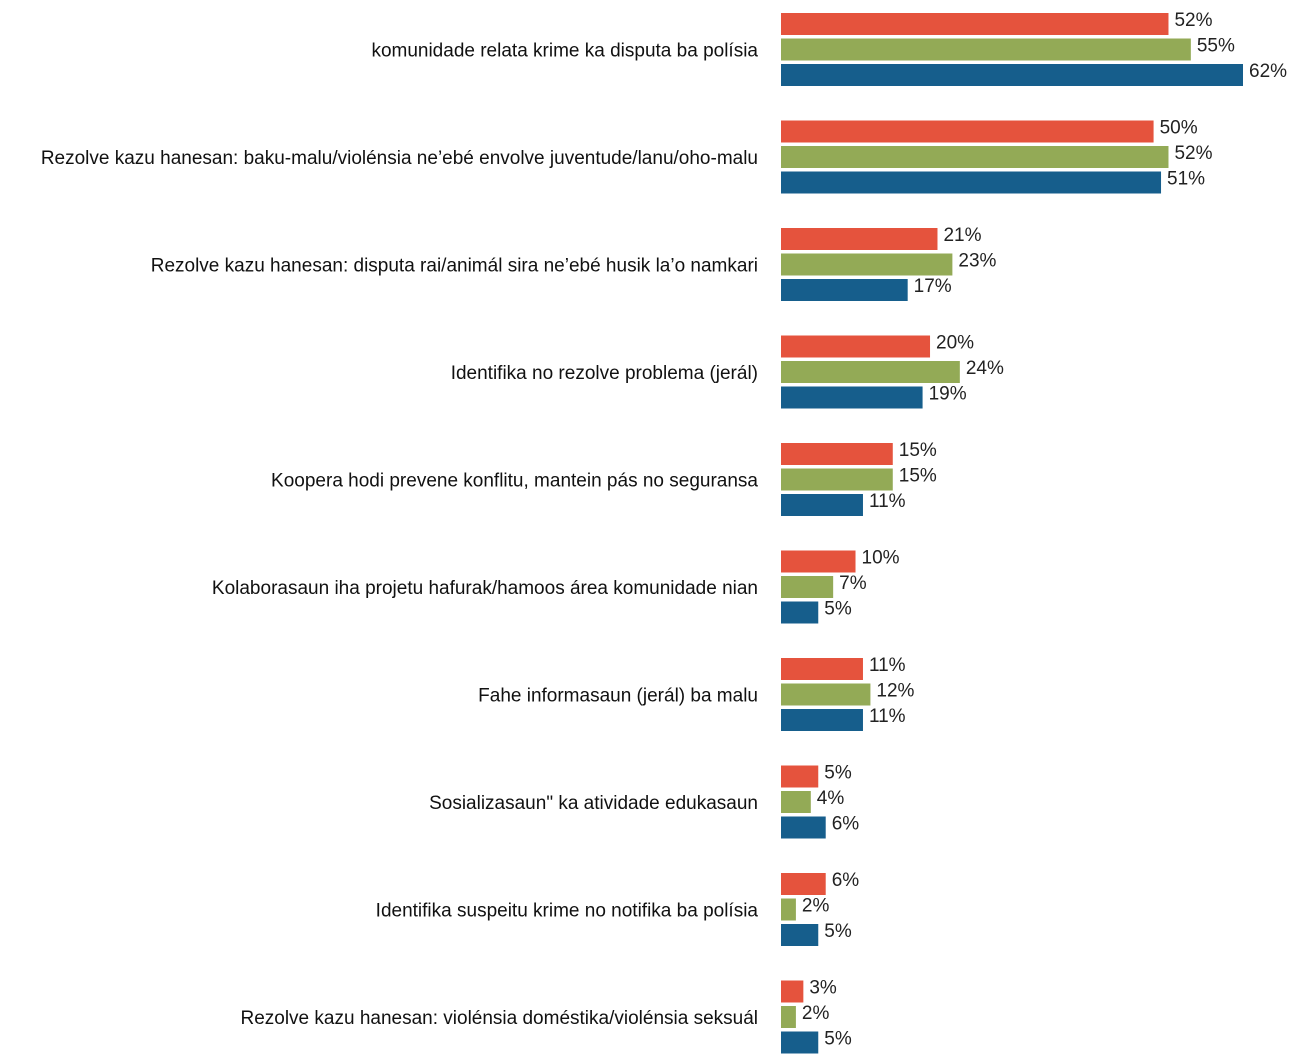 The width and height of the screenshot is (1303, 1055). What do you see at coordinates (1216, 46) in the screenshot?
I see `data-label: 55%` at bounding box center [1216, 46].